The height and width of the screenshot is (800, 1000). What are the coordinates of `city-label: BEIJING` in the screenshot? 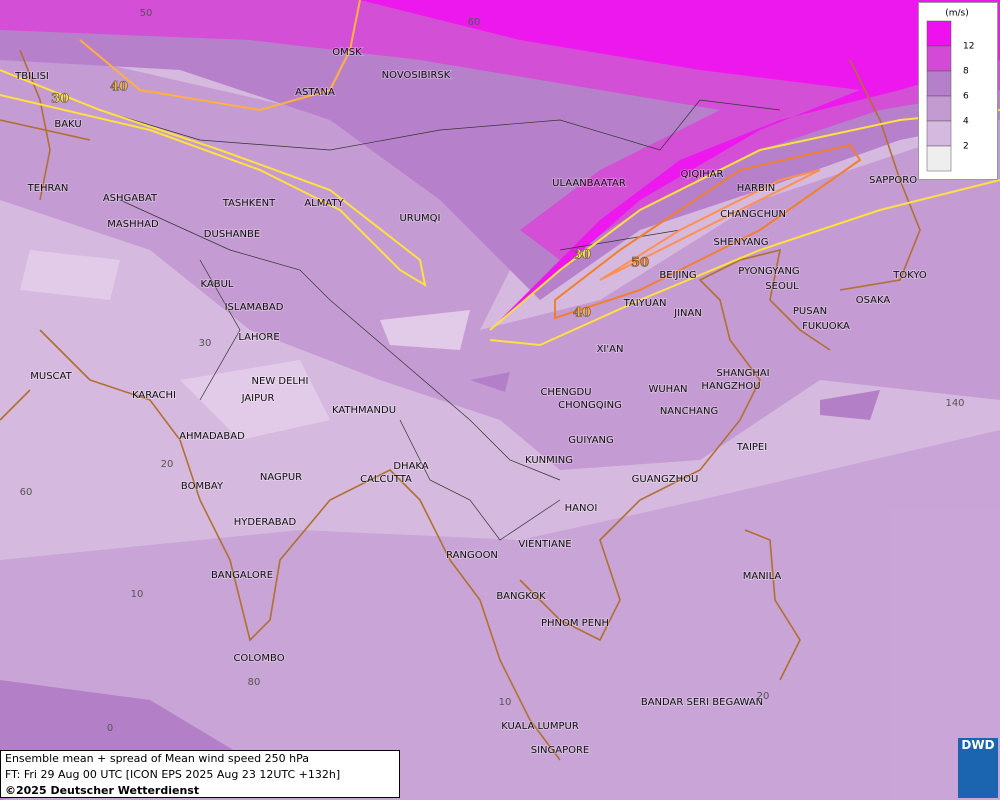 It's located at (677, 275).